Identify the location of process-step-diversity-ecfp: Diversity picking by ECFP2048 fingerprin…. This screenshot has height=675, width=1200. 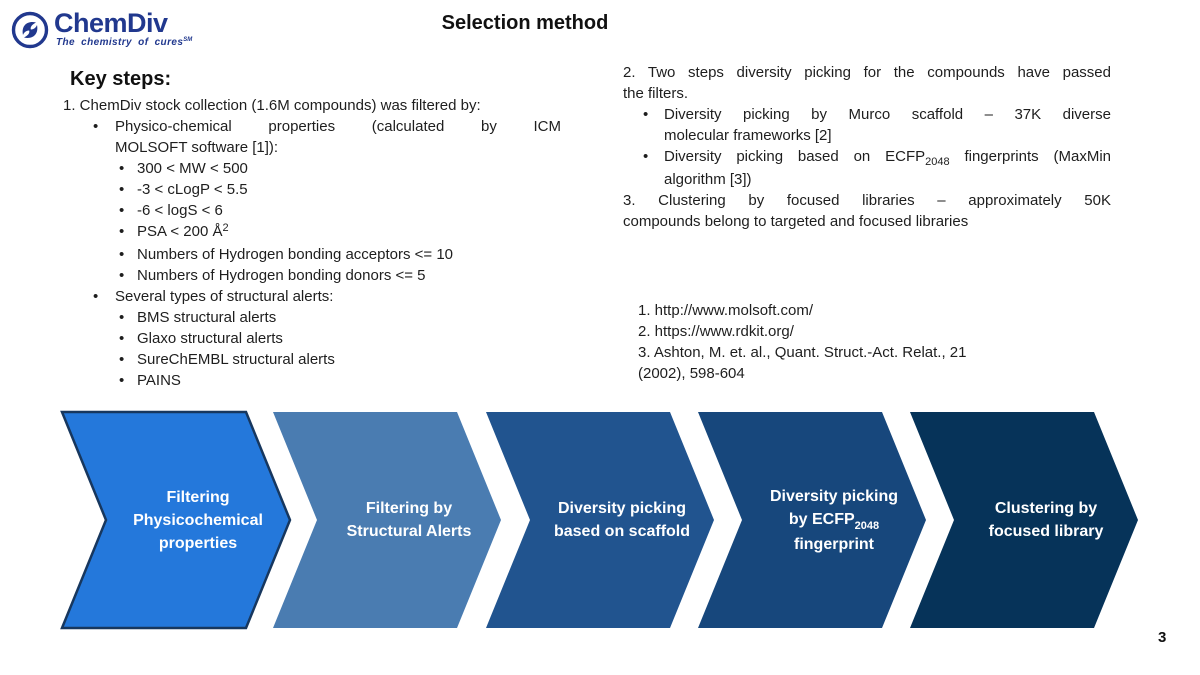
(812, 520).